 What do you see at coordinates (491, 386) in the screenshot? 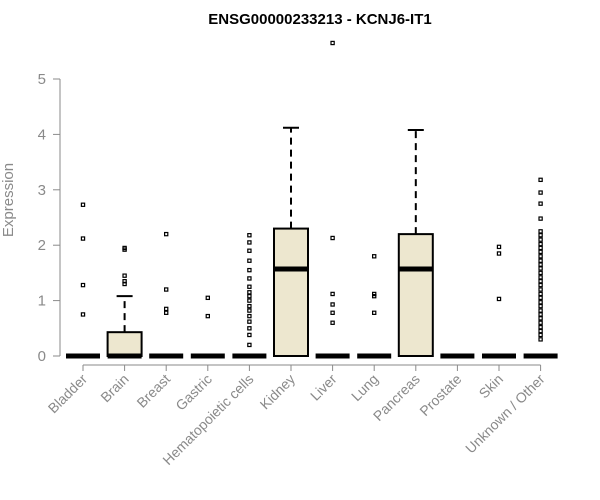
I see `x-tick-label: Skin` at bounding box center [491, 386].